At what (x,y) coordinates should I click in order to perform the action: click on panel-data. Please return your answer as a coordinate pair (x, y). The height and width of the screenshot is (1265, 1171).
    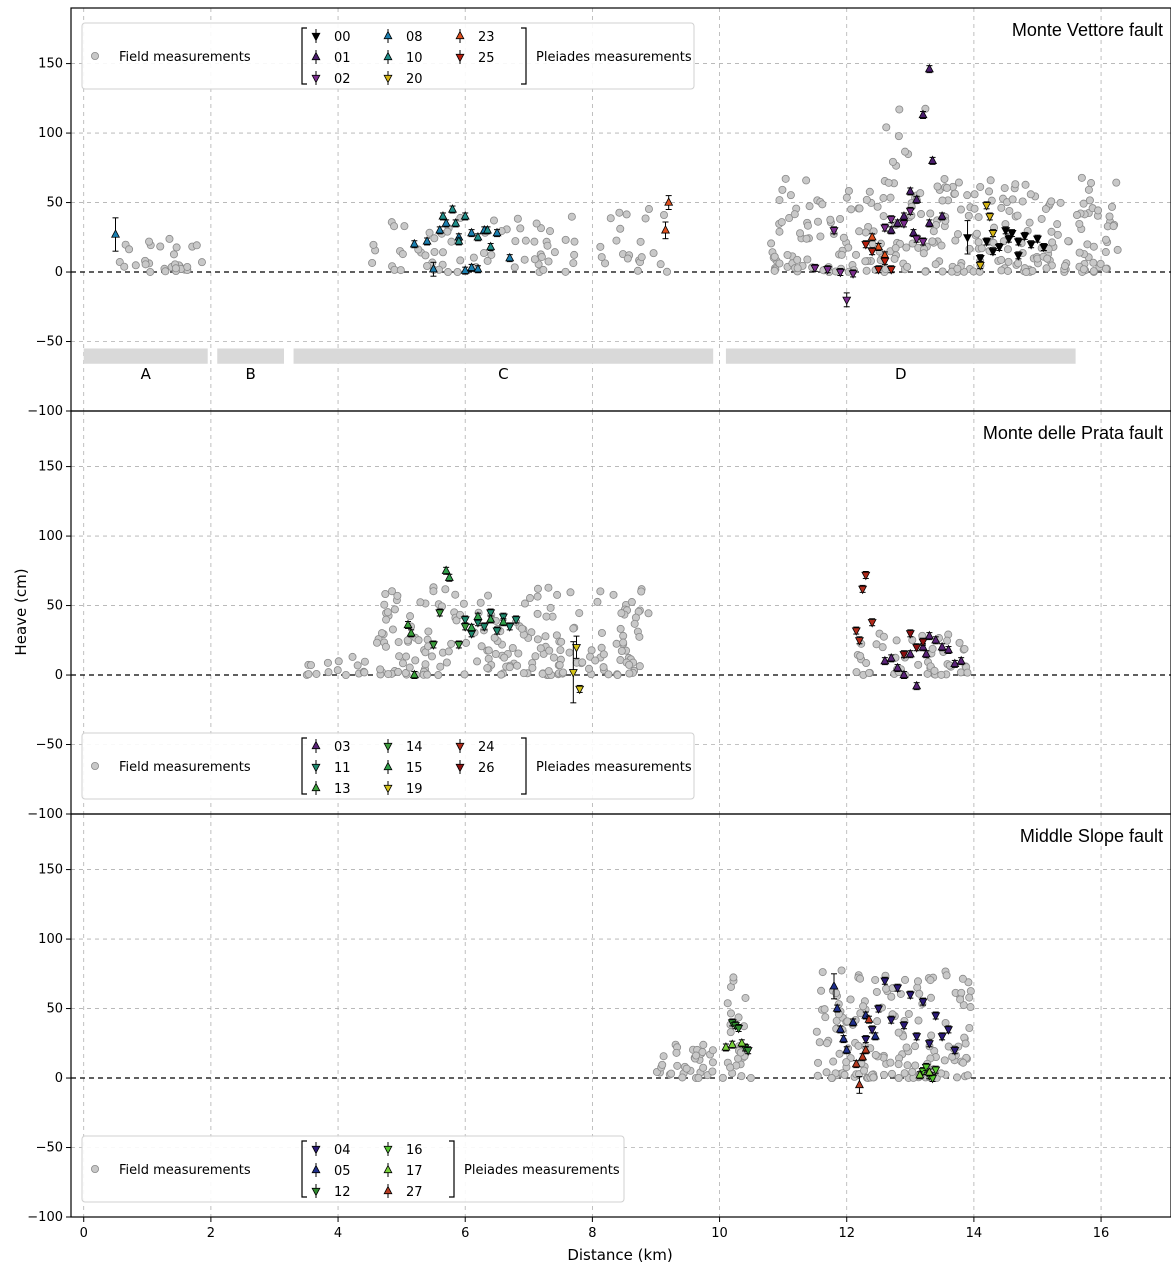
    Looking at the image, I should click on (813, 1030).